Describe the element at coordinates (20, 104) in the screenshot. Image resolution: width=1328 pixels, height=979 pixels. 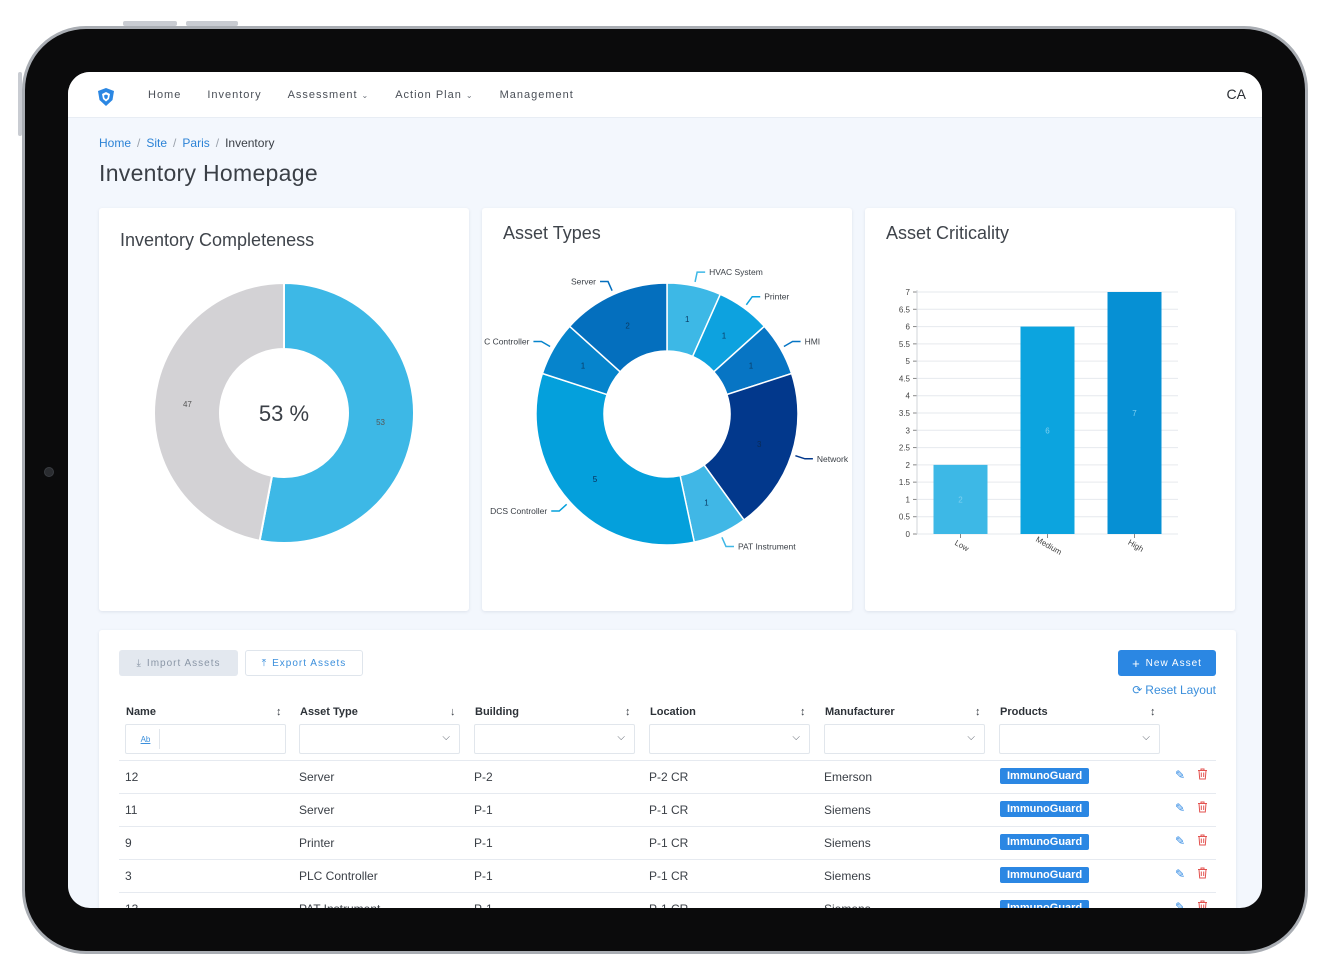
I see `power-button` at that location.